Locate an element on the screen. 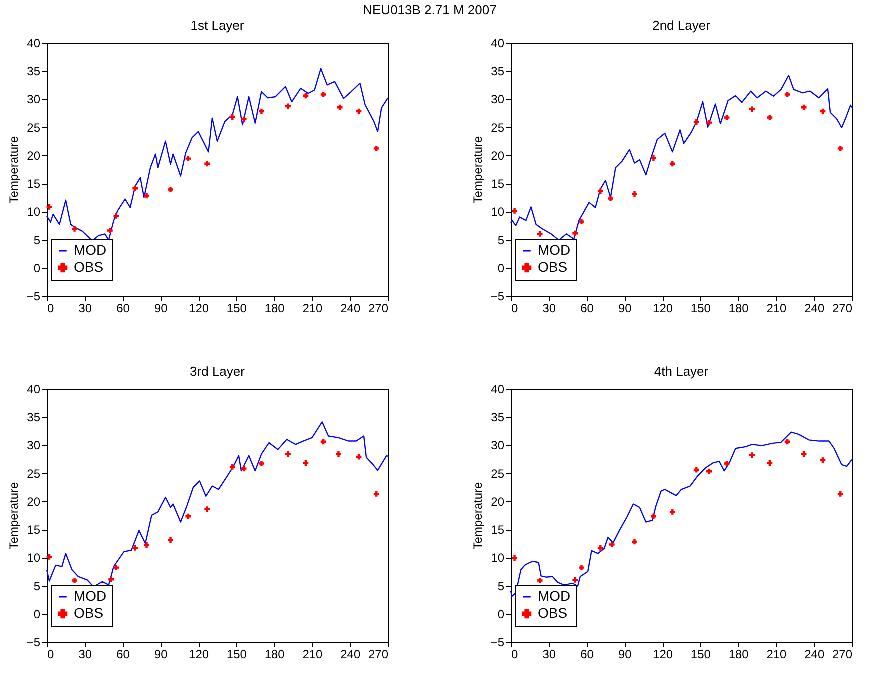  y-axis-title: Temperature is located at coordinates (477, 516).